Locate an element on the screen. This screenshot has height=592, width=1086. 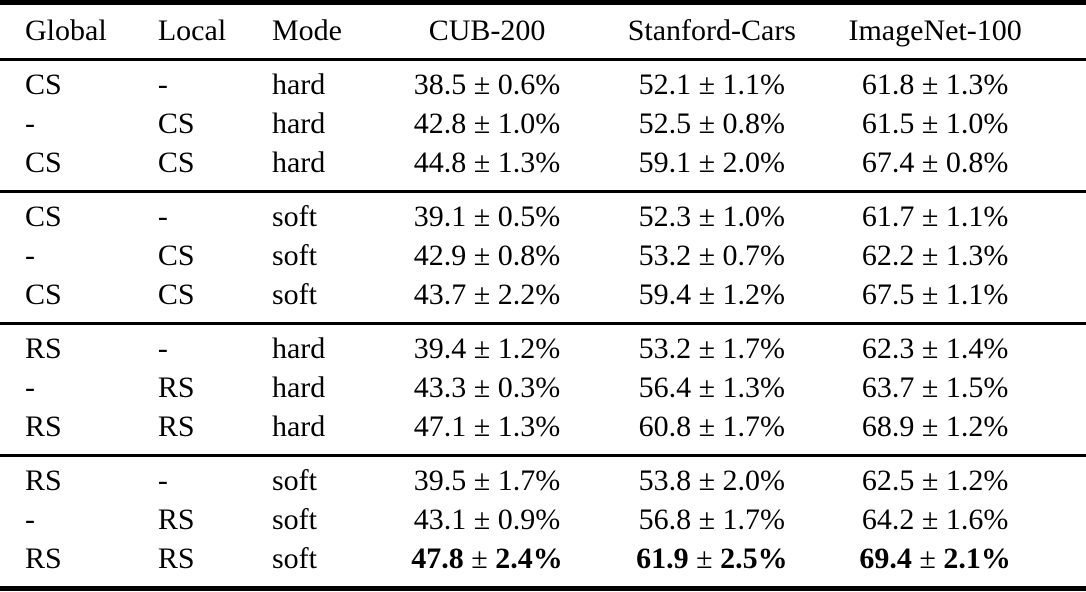
cell-cub200: 38.5 ± 0.6% is located at coordinates (487, 84).